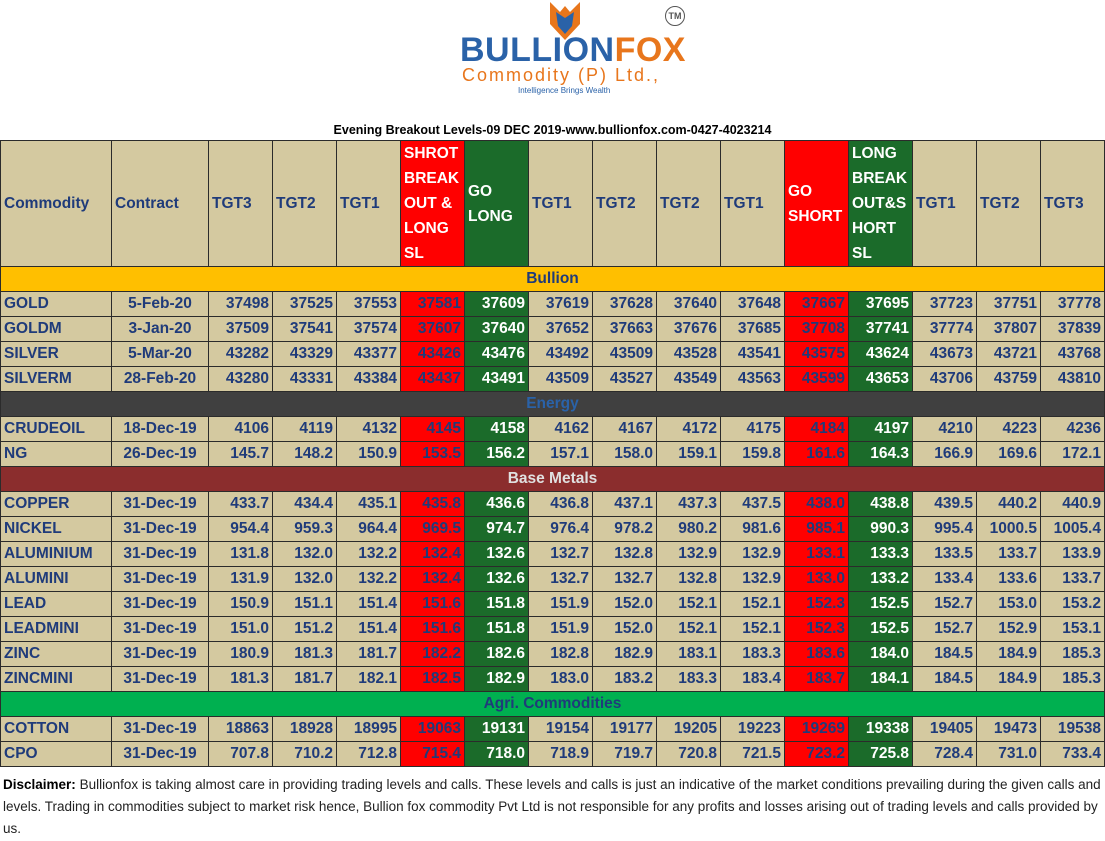 Image resolution: width=1105 pixels, height=841 pixels. Describe the element at coordinates (496, 654) in the screenshot. I see `level-cell: 182.6` at that location.